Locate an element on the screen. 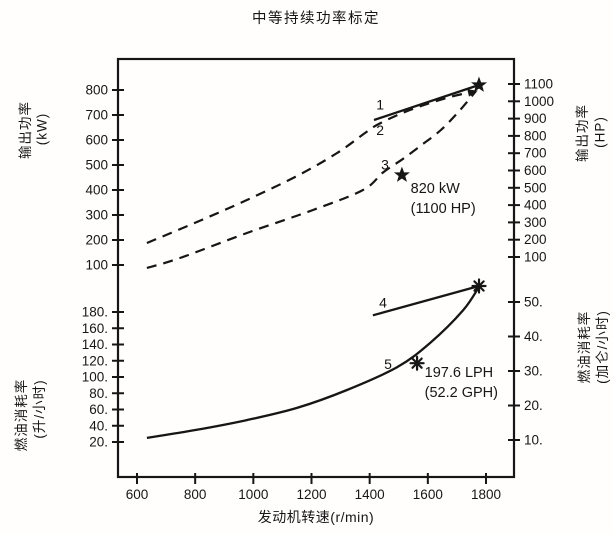 Image resolution: width=613 pixels, height=534 pixels. y-tick-label-left: 120. is located at coordinates (95, 360).